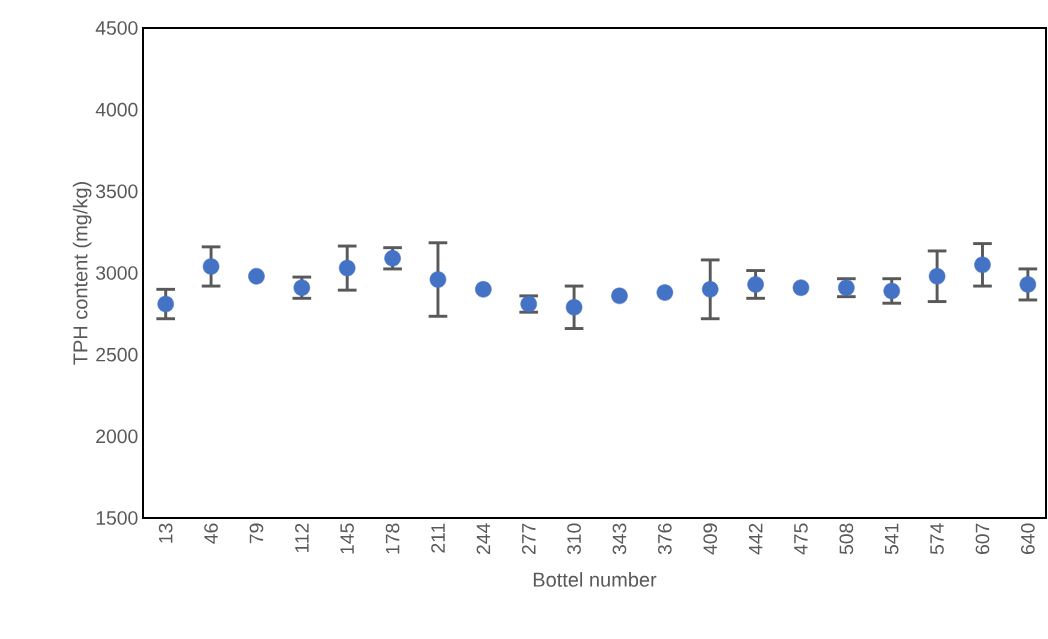  Describe the element at coordinates (165, 533) in the screenshot. I see `x-tick-label: 13` at that location.